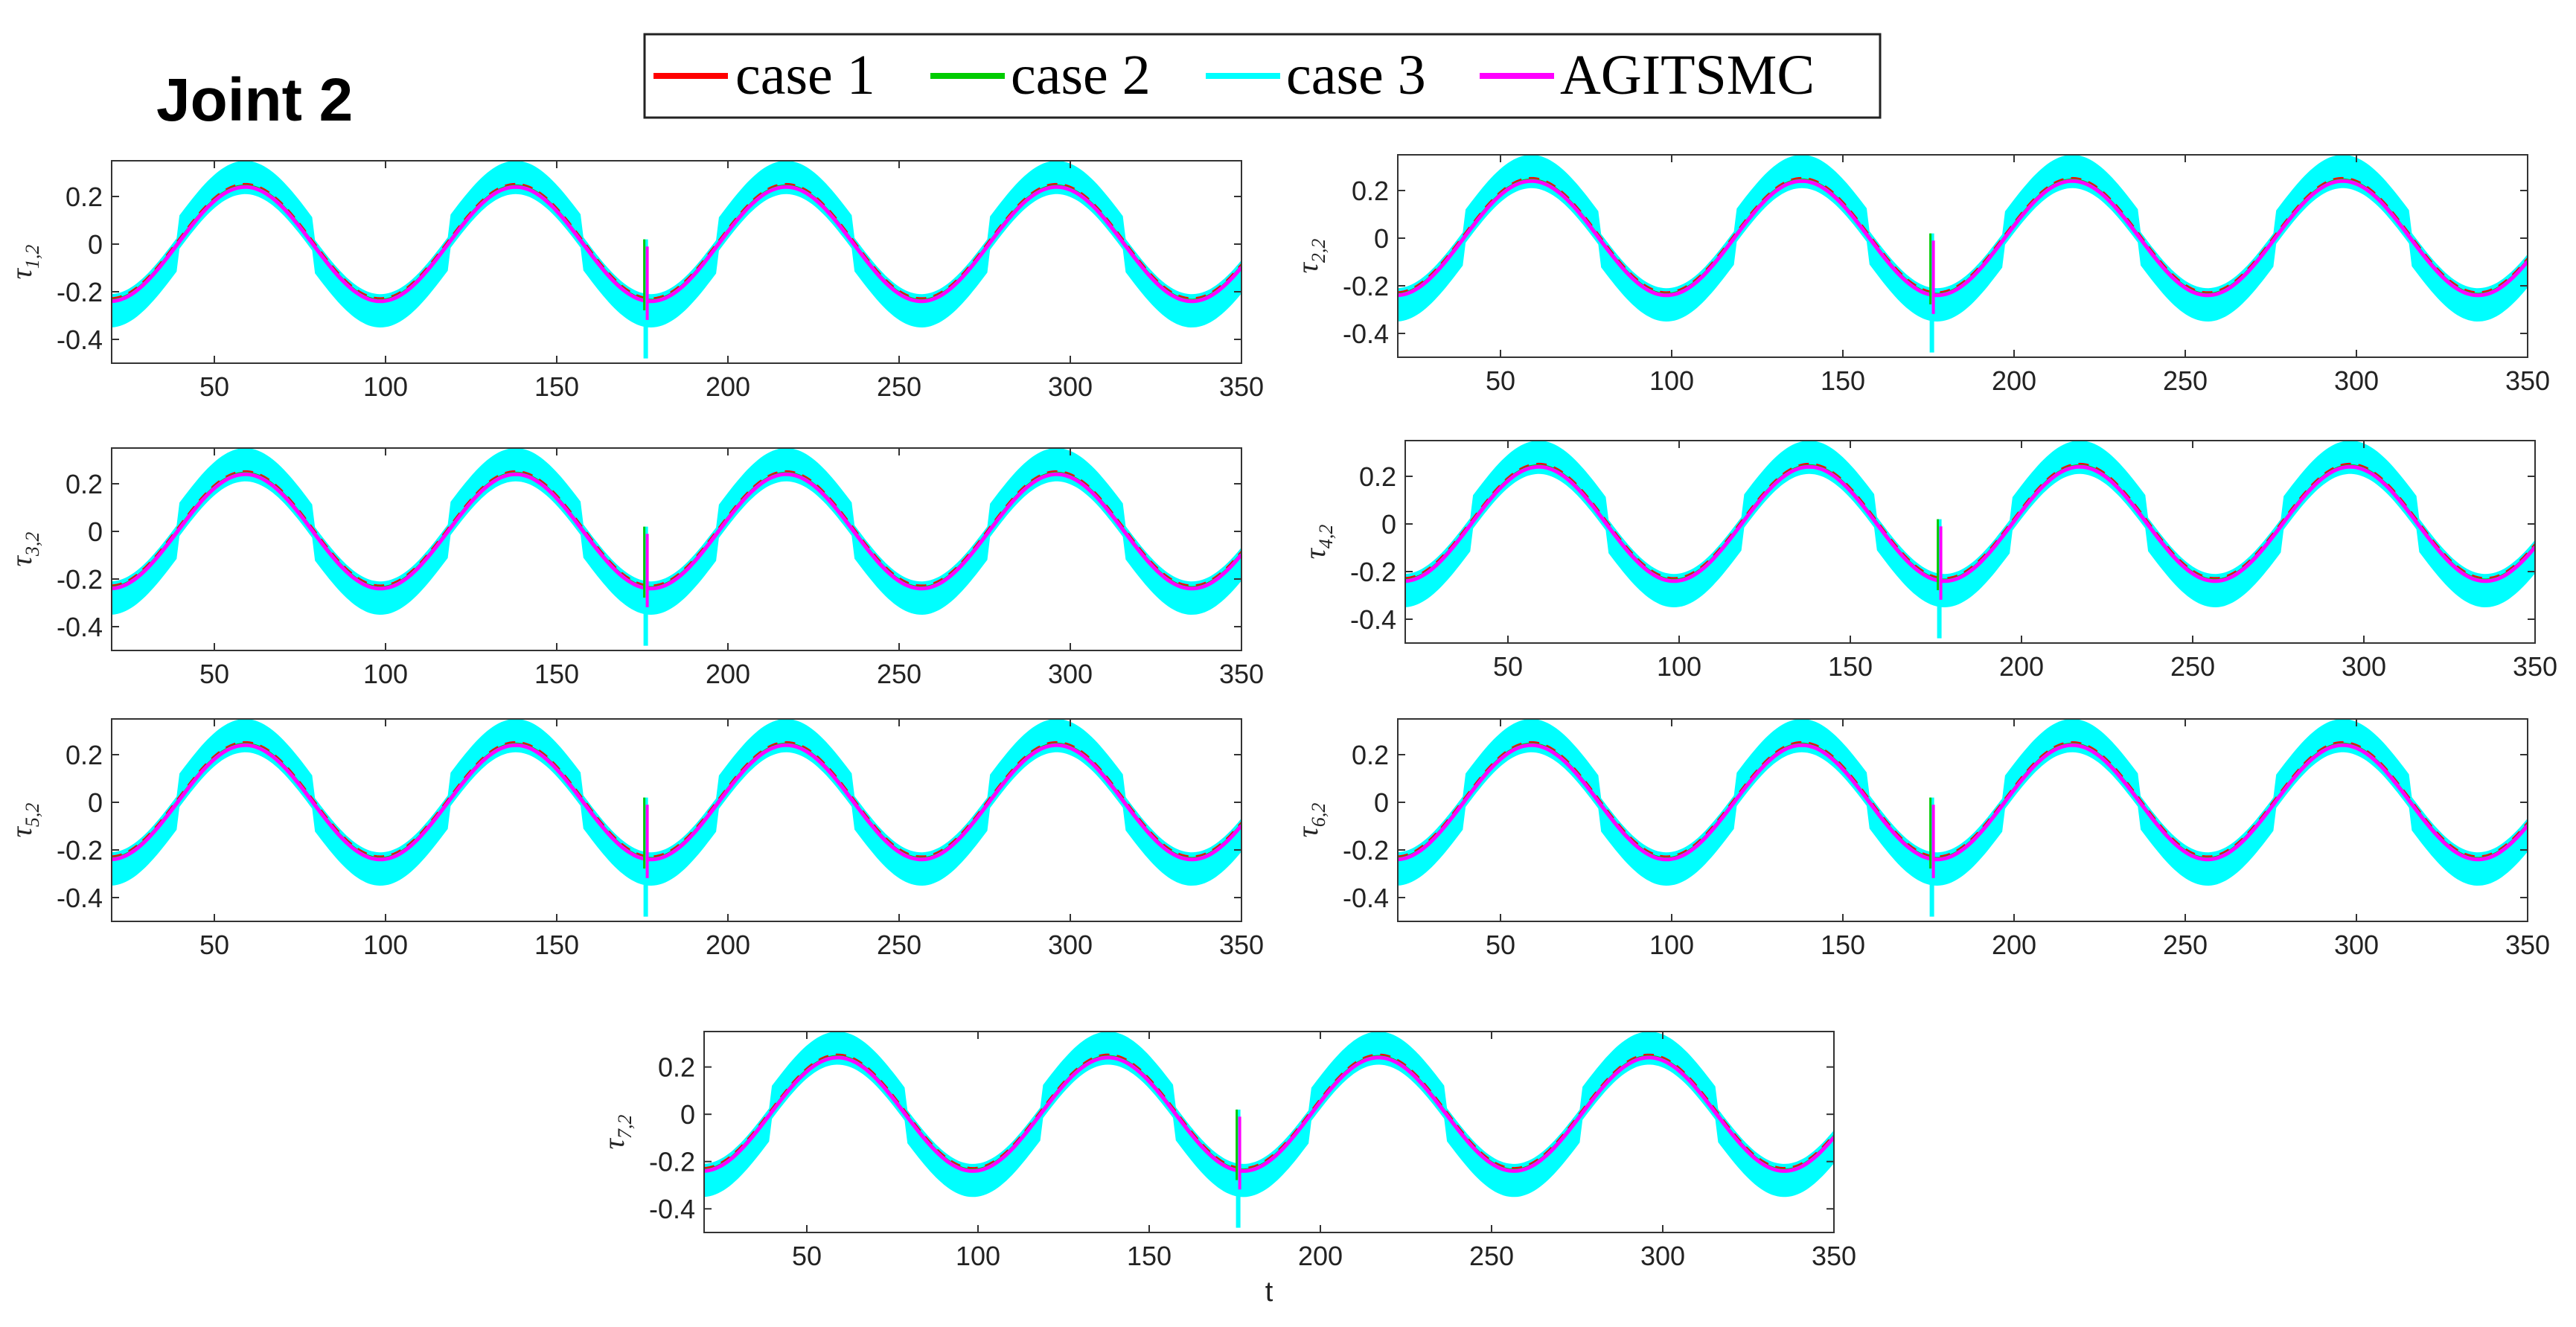 The image size is (2576, 1327). What do you see at coordinates (1318, 815) in the screenshot?
I see `y-axis-label-subscript: 6,2` at bounding box center [1318, 815].